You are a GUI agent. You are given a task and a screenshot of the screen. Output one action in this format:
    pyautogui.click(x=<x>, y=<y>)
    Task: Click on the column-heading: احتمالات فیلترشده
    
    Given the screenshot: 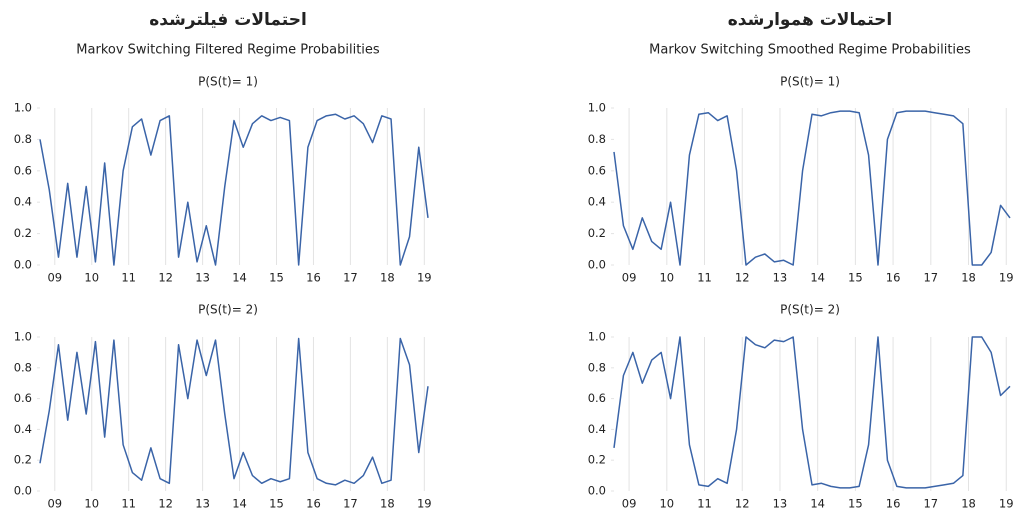 What is the action you would take?
    pyautogui.click(x=228, y=20)
    